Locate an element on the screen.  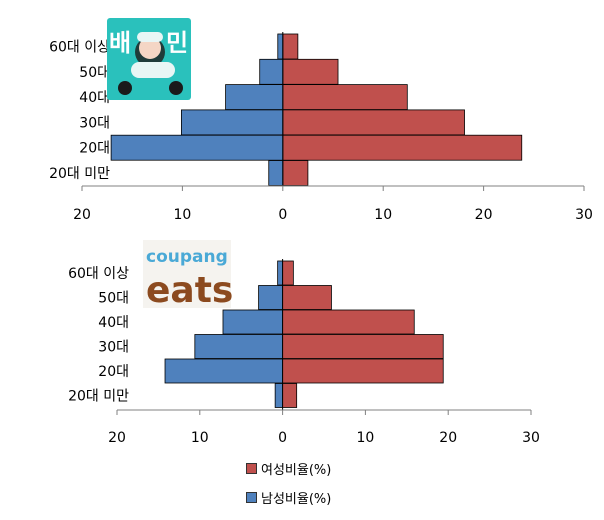
male-swatch is located at coordinates (251, 497).